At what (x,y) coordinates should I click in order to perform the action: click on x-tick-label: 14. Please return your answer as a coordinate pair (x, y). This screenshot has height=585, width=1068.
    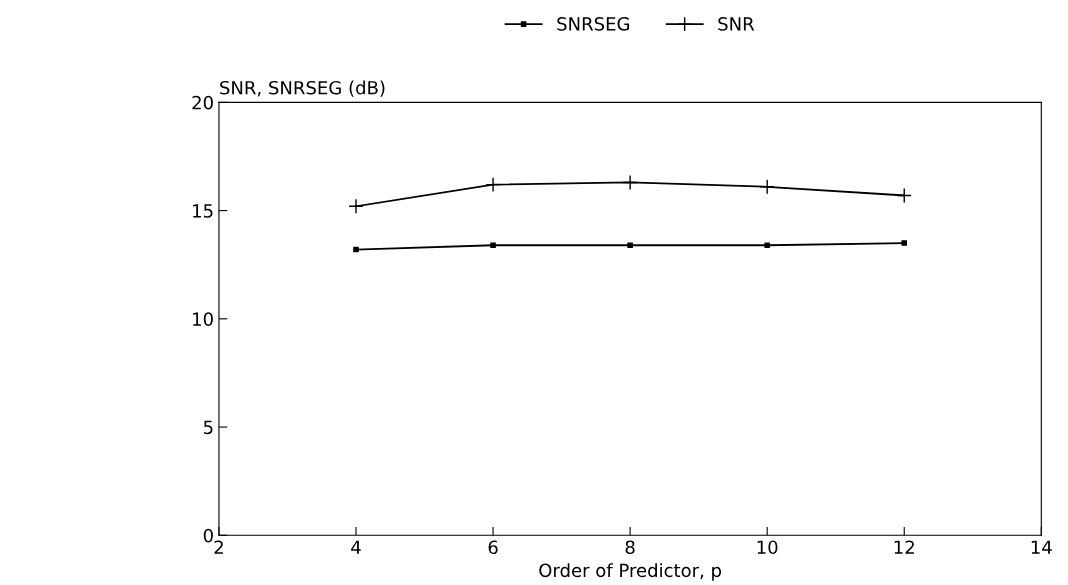
    Looking at the image, I should click on (1041, 547).